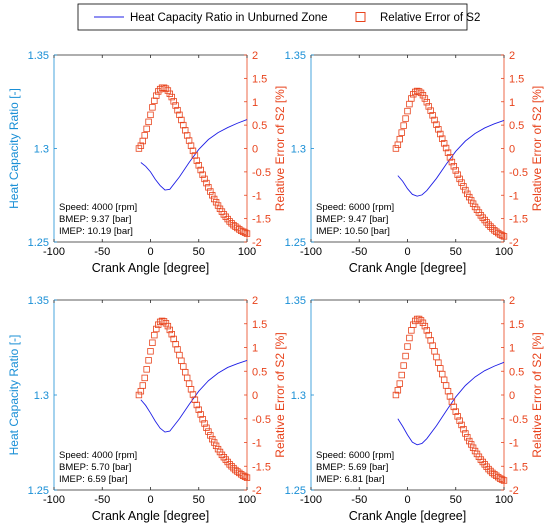  What do you see at coordinates (98, 455) in the screenshot?
I see `annotation-text: Speed: 4000 [rpm]` at bounding box center [98, 455].